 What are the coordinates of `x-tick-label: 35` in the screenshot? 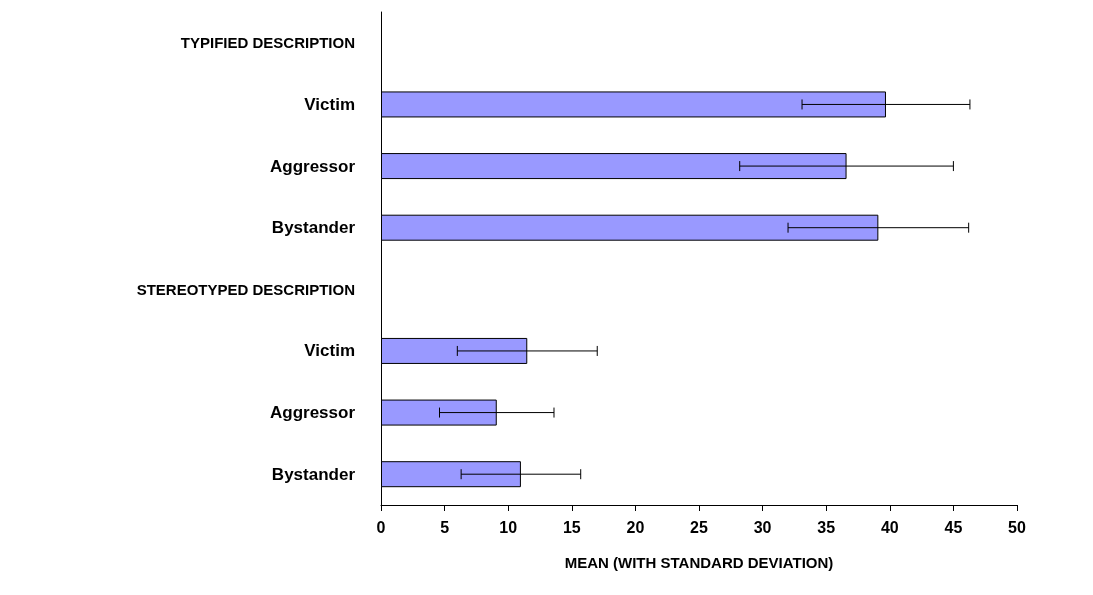 It's located at (826, 527).